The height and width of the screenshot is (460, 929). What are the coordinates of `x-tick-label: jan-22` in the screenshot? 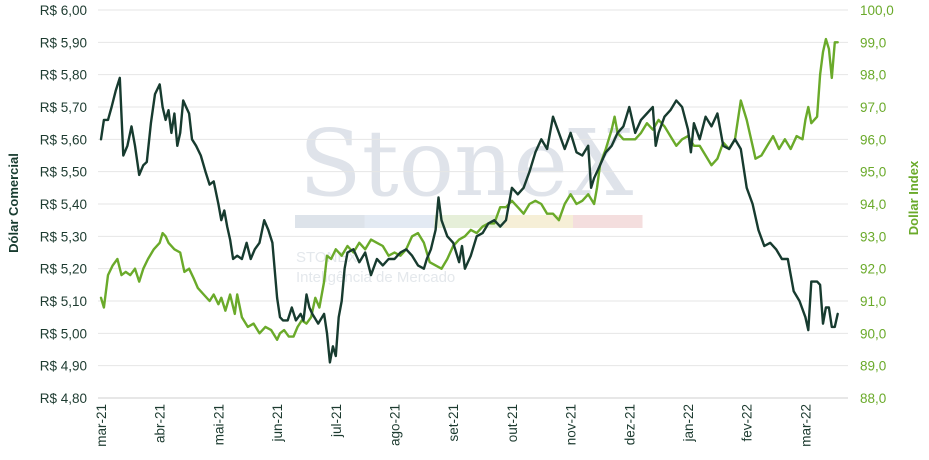 It's located at (688, 423).